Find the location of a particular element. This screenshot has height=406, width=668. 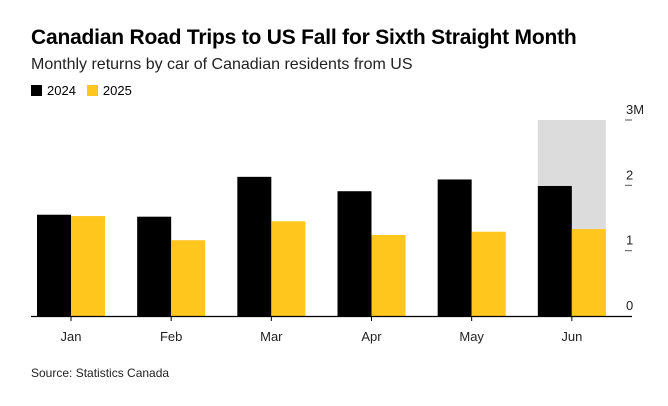

legend-item-2024: 2024 is located at coordinates (53, 90).